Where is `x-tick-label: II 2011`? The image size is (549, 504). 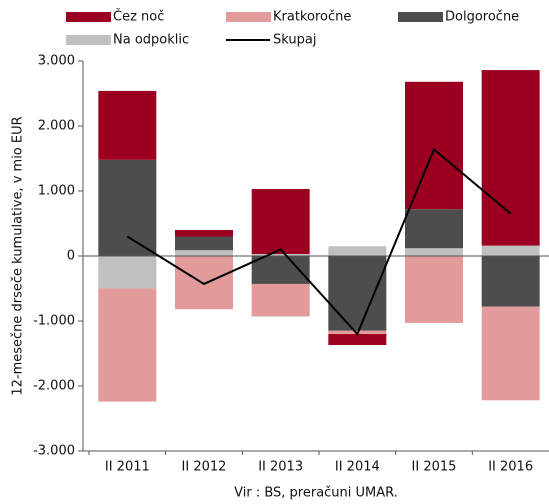
x-tick-label: II 2011 is located at coordinates (127, 467).